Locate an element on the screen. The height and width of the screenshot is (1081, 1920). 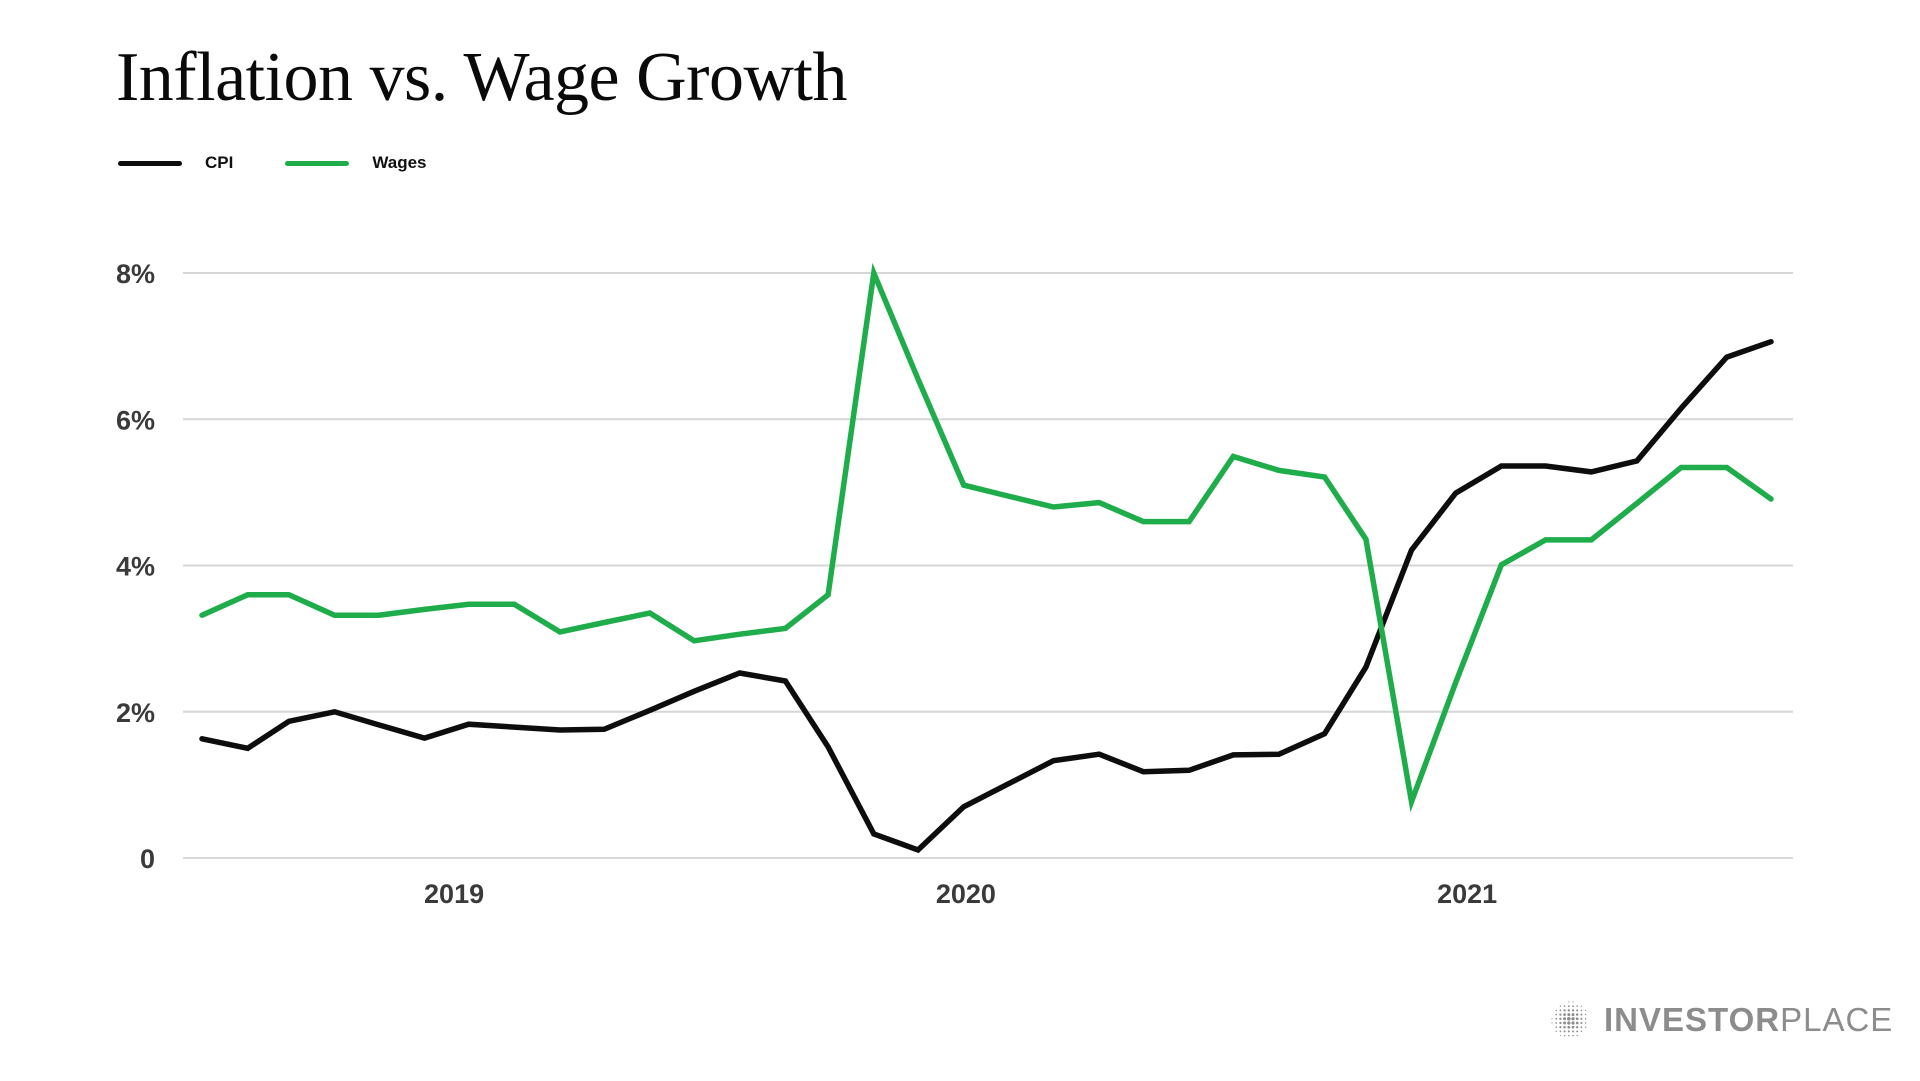
brand-name: INVESTORPLACE is located at coordinates (1748, 1020).